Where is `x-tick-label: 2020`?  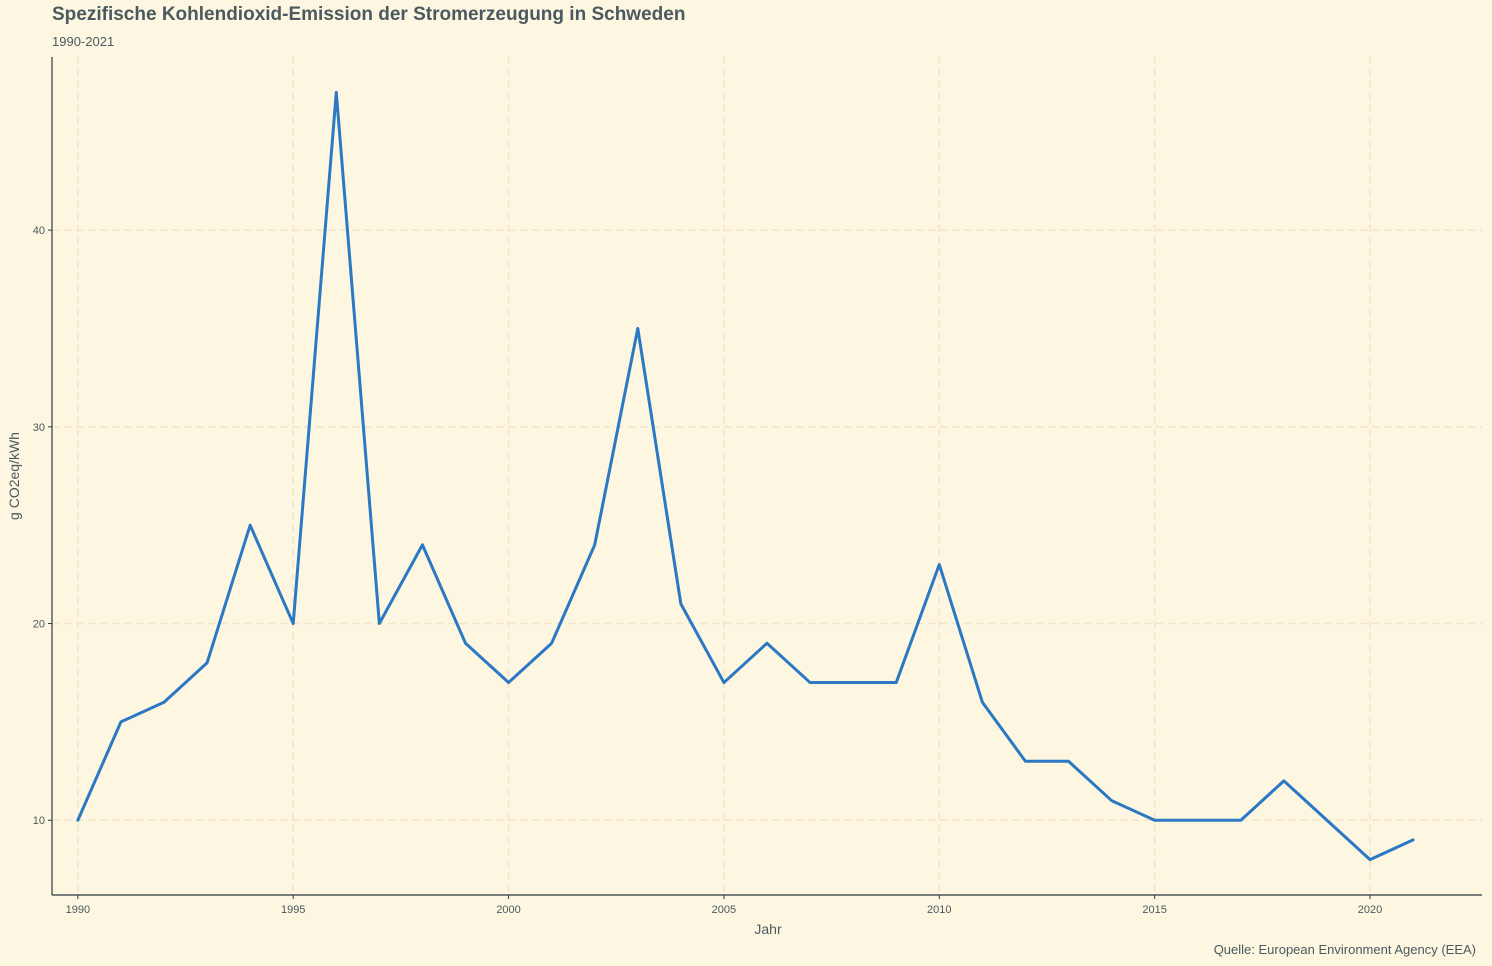 x-tick-label: 2020 is located at coordinates (1370, 910).